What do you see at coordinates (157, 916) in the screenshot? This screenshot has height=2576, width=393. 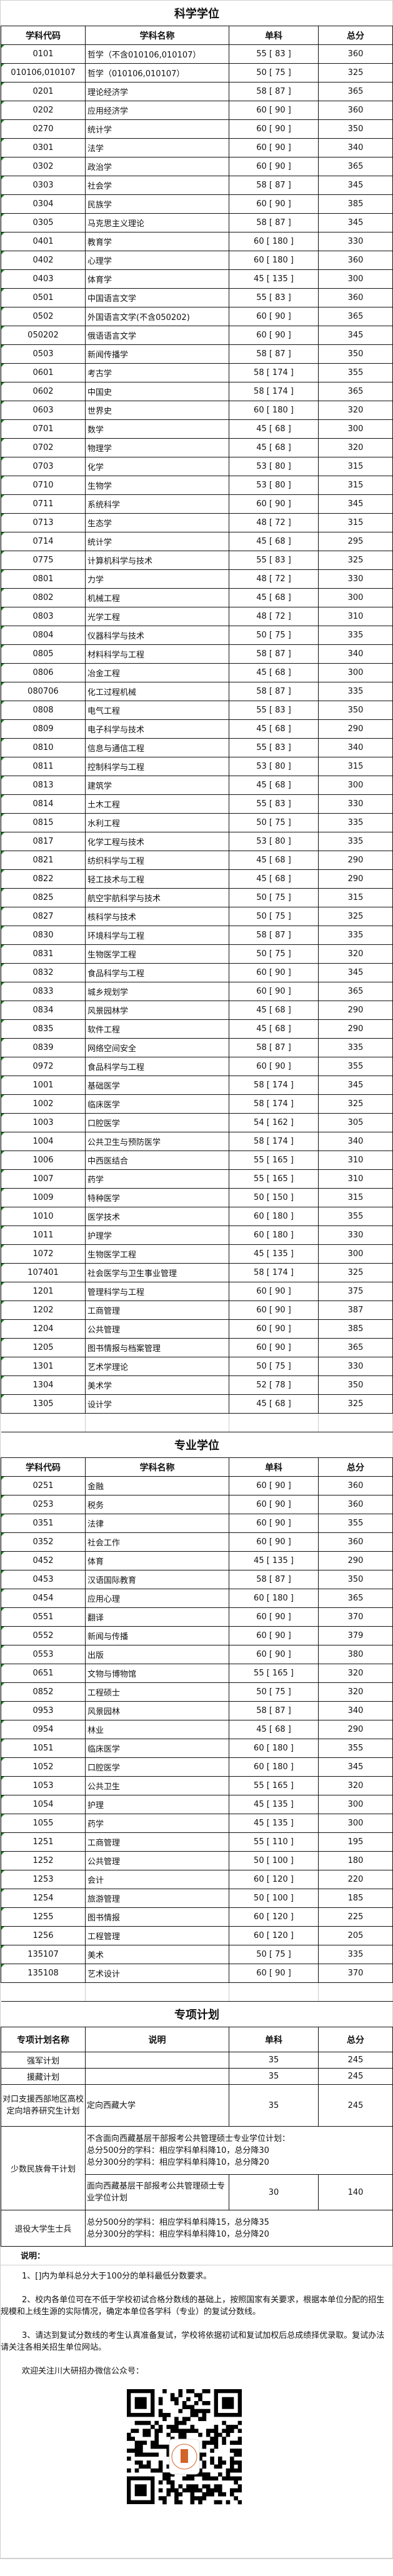 I see `subject-name: 核科学与技术` at bounding box center [157, 916].